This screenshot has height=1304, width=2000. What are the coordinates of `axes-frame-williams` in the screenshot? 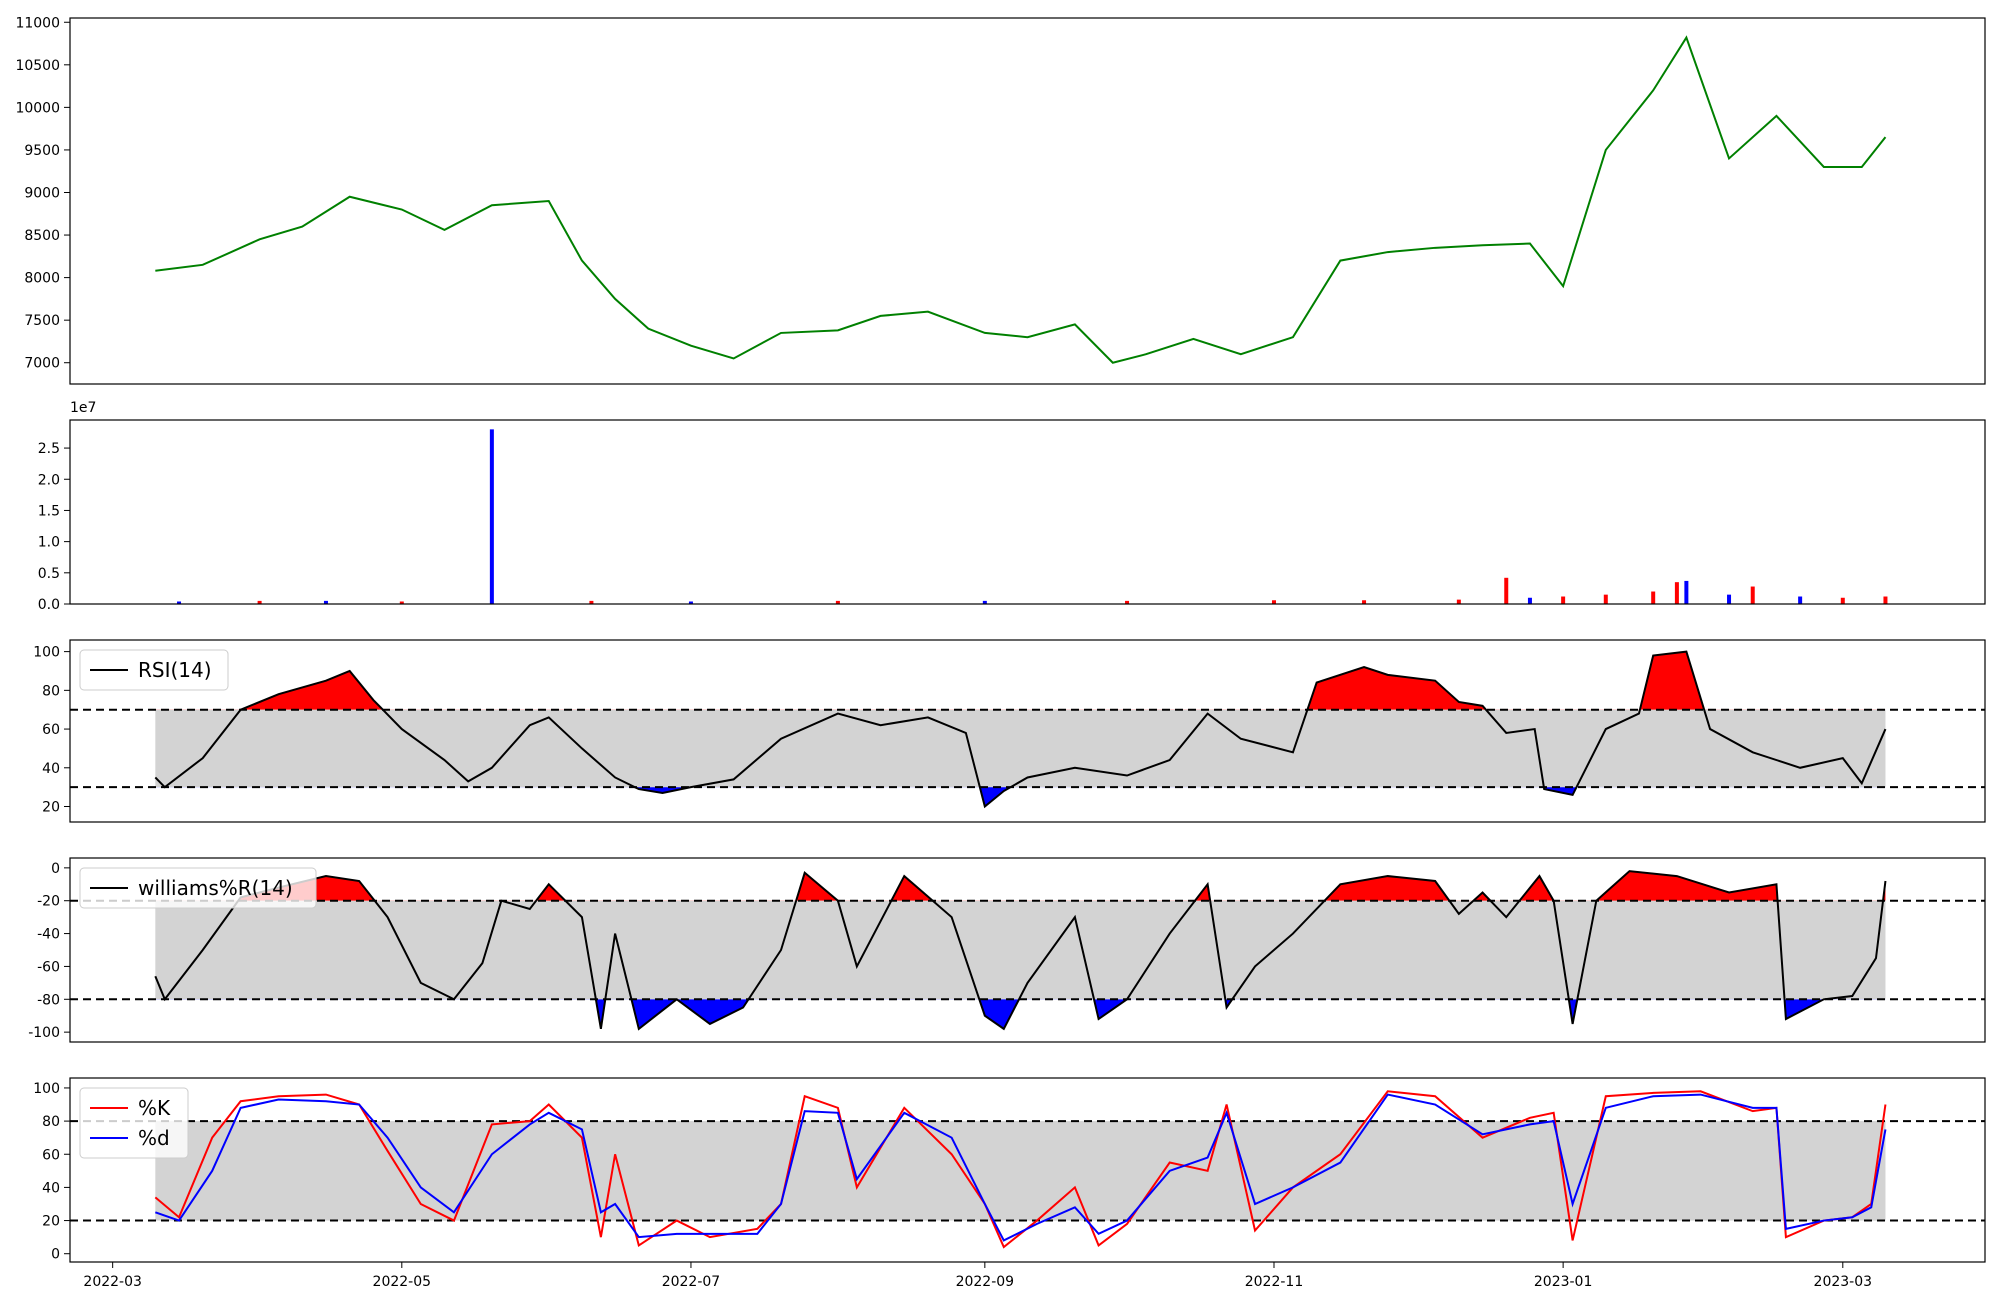 It's located at (1027, 950).